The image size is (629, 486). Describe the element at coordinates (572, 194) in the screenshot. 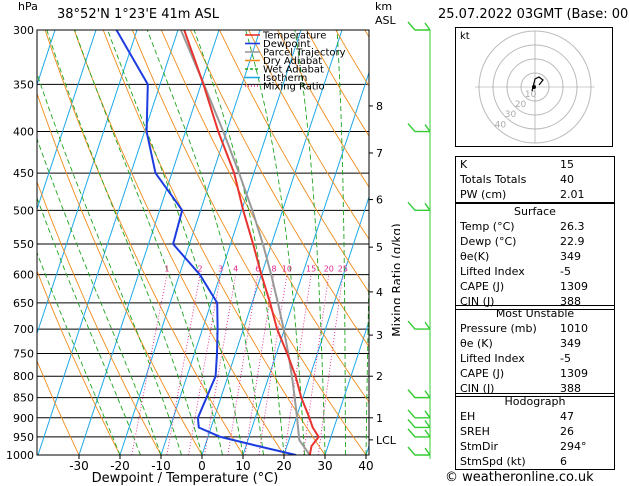

I see `pw-value: 2.01` at that location.